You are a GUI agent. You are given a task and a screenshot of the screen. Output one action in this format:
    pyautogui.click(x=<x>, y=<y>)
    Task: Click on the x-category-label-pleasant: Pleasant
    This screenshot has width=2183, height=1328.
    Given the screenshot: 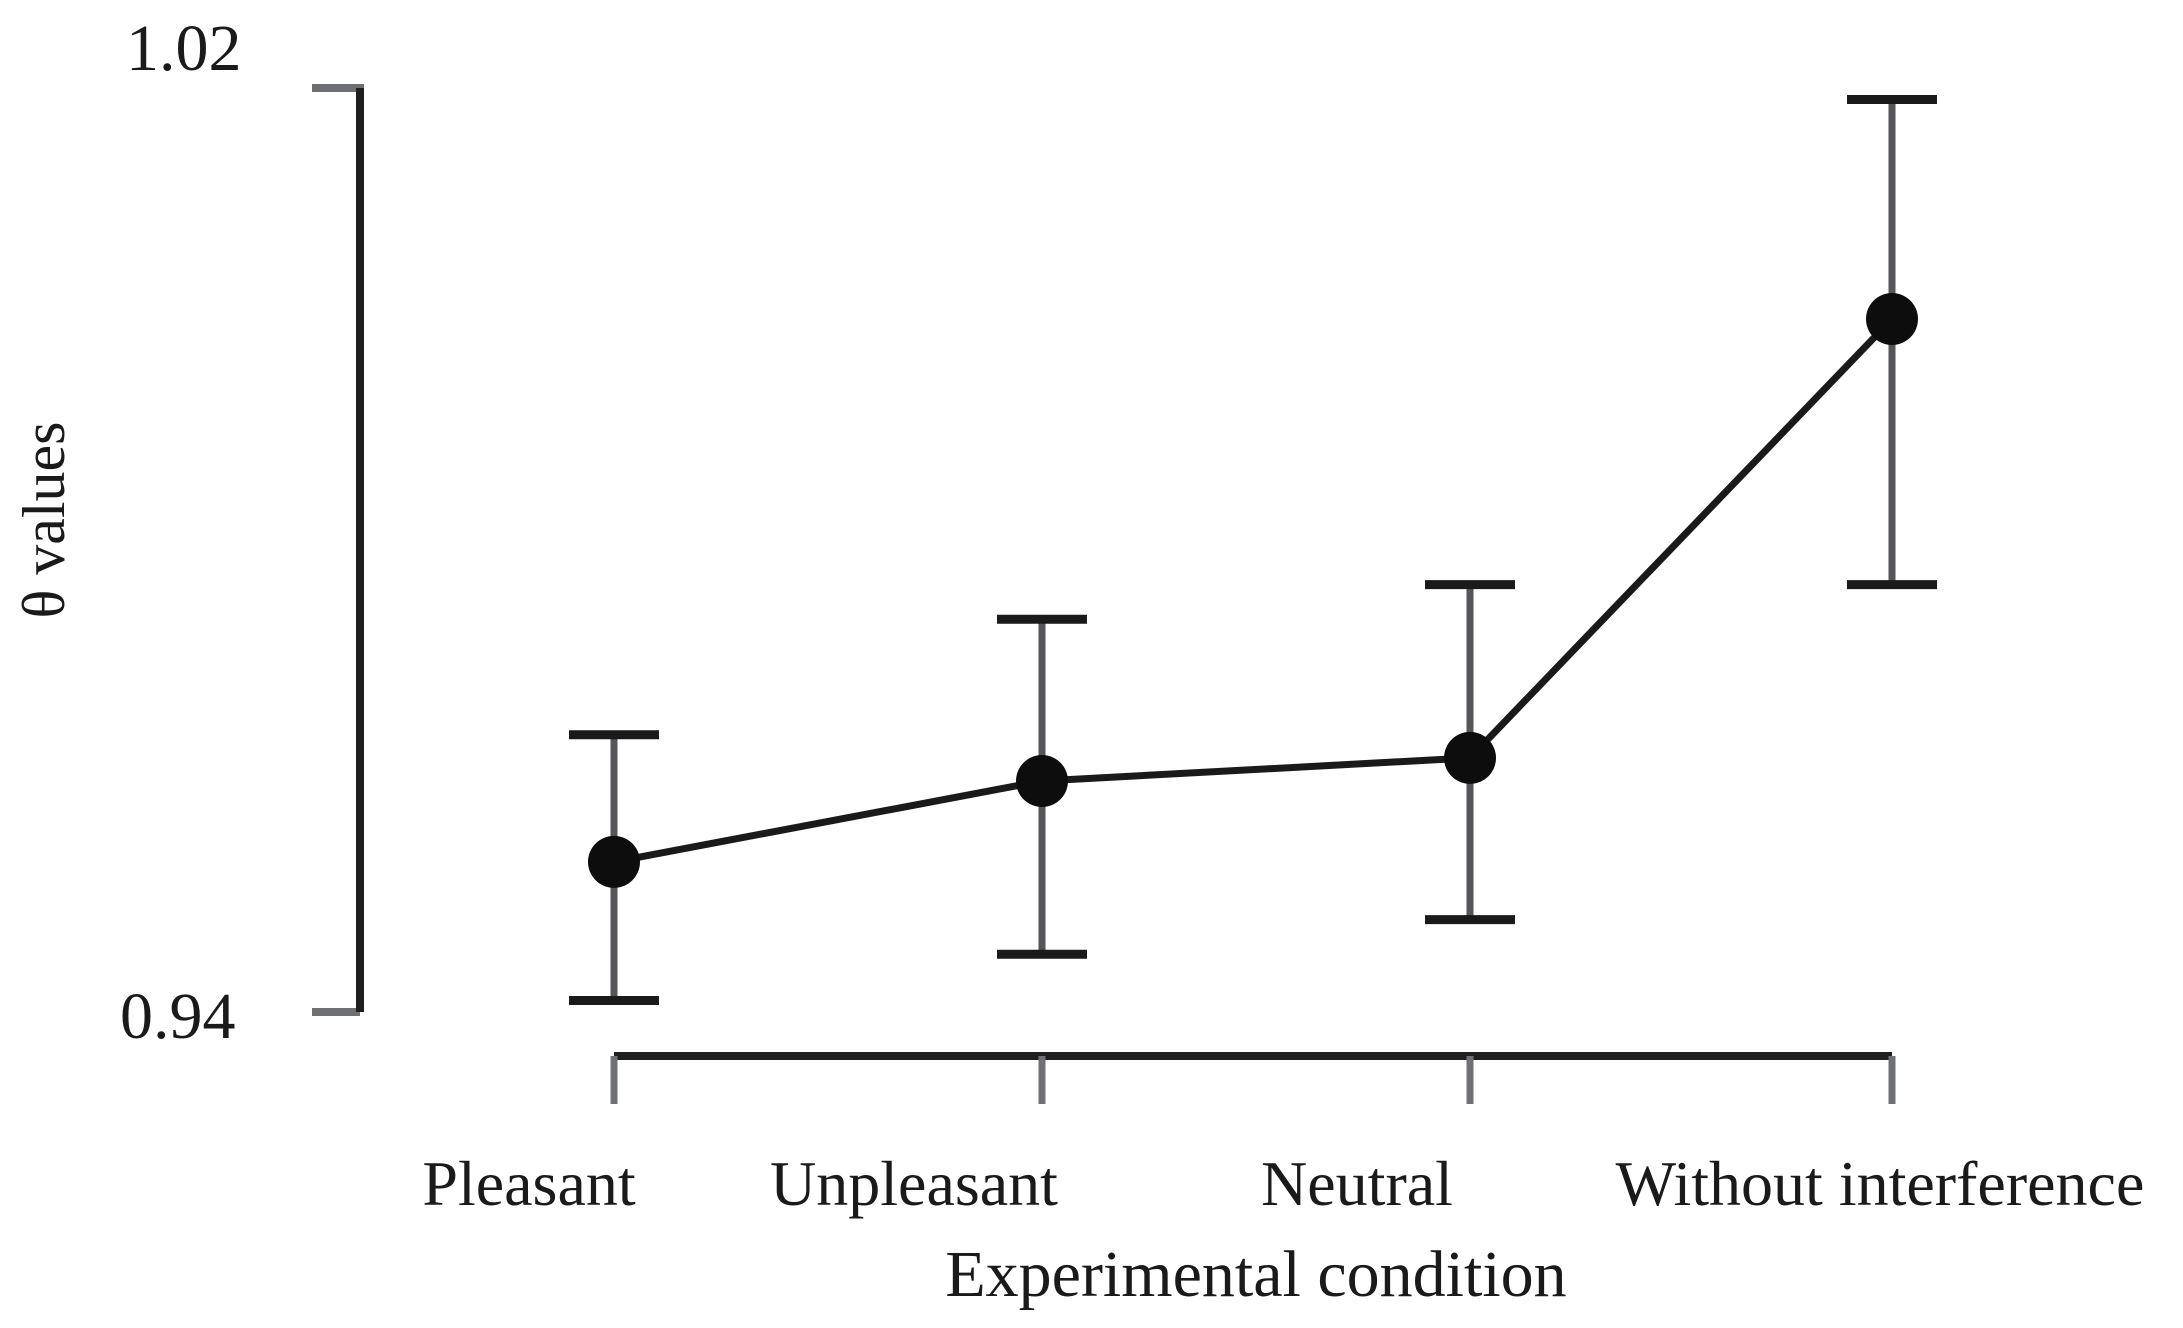 What is the action you would take?
    pyautogui.click(x=529, y=1183)
    